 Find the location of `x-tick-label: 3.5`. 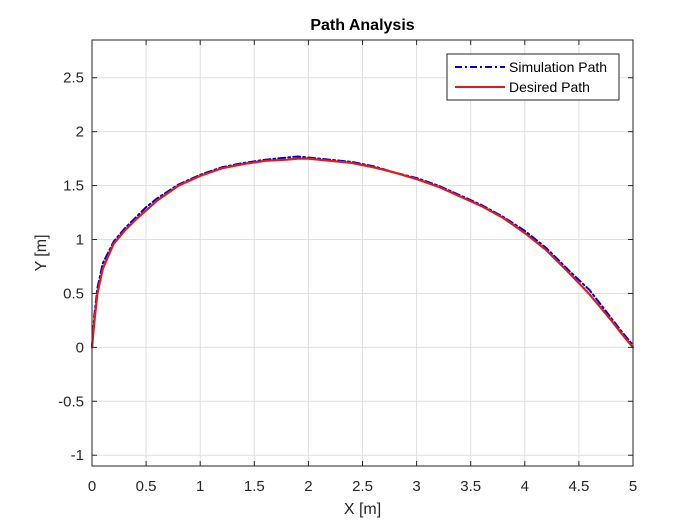

x-tick-label: 3.5 is located at coordinates (470, 486).